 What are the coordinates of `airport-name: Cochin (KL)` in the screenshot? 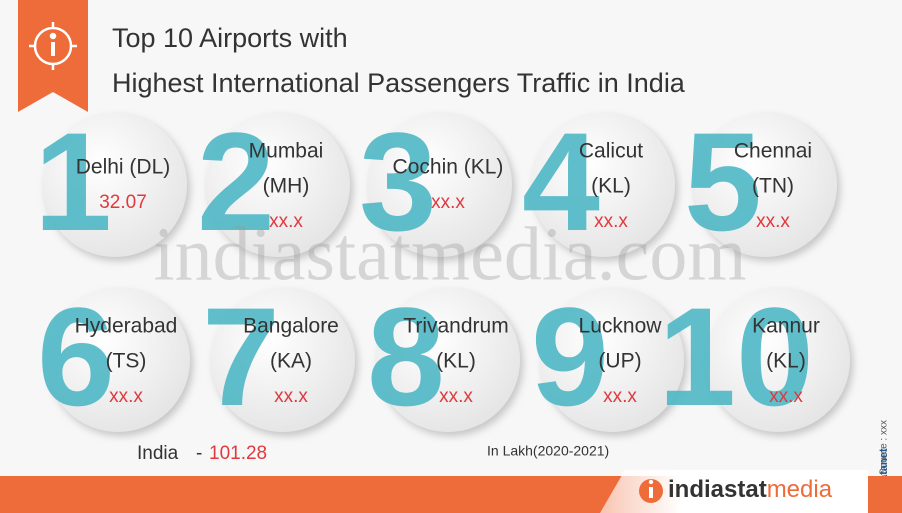 It's located at (448, 167).